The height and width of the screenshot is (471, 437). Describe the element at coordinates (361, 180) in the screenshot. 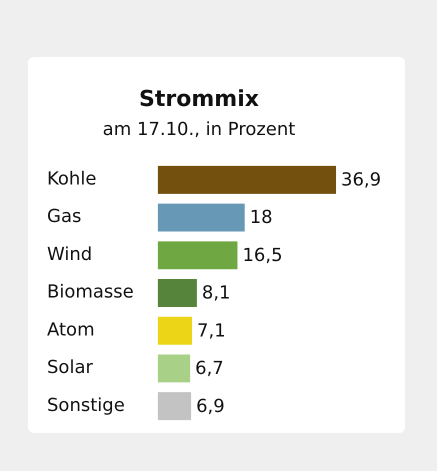

I see `data-label: 36,9` at that location.